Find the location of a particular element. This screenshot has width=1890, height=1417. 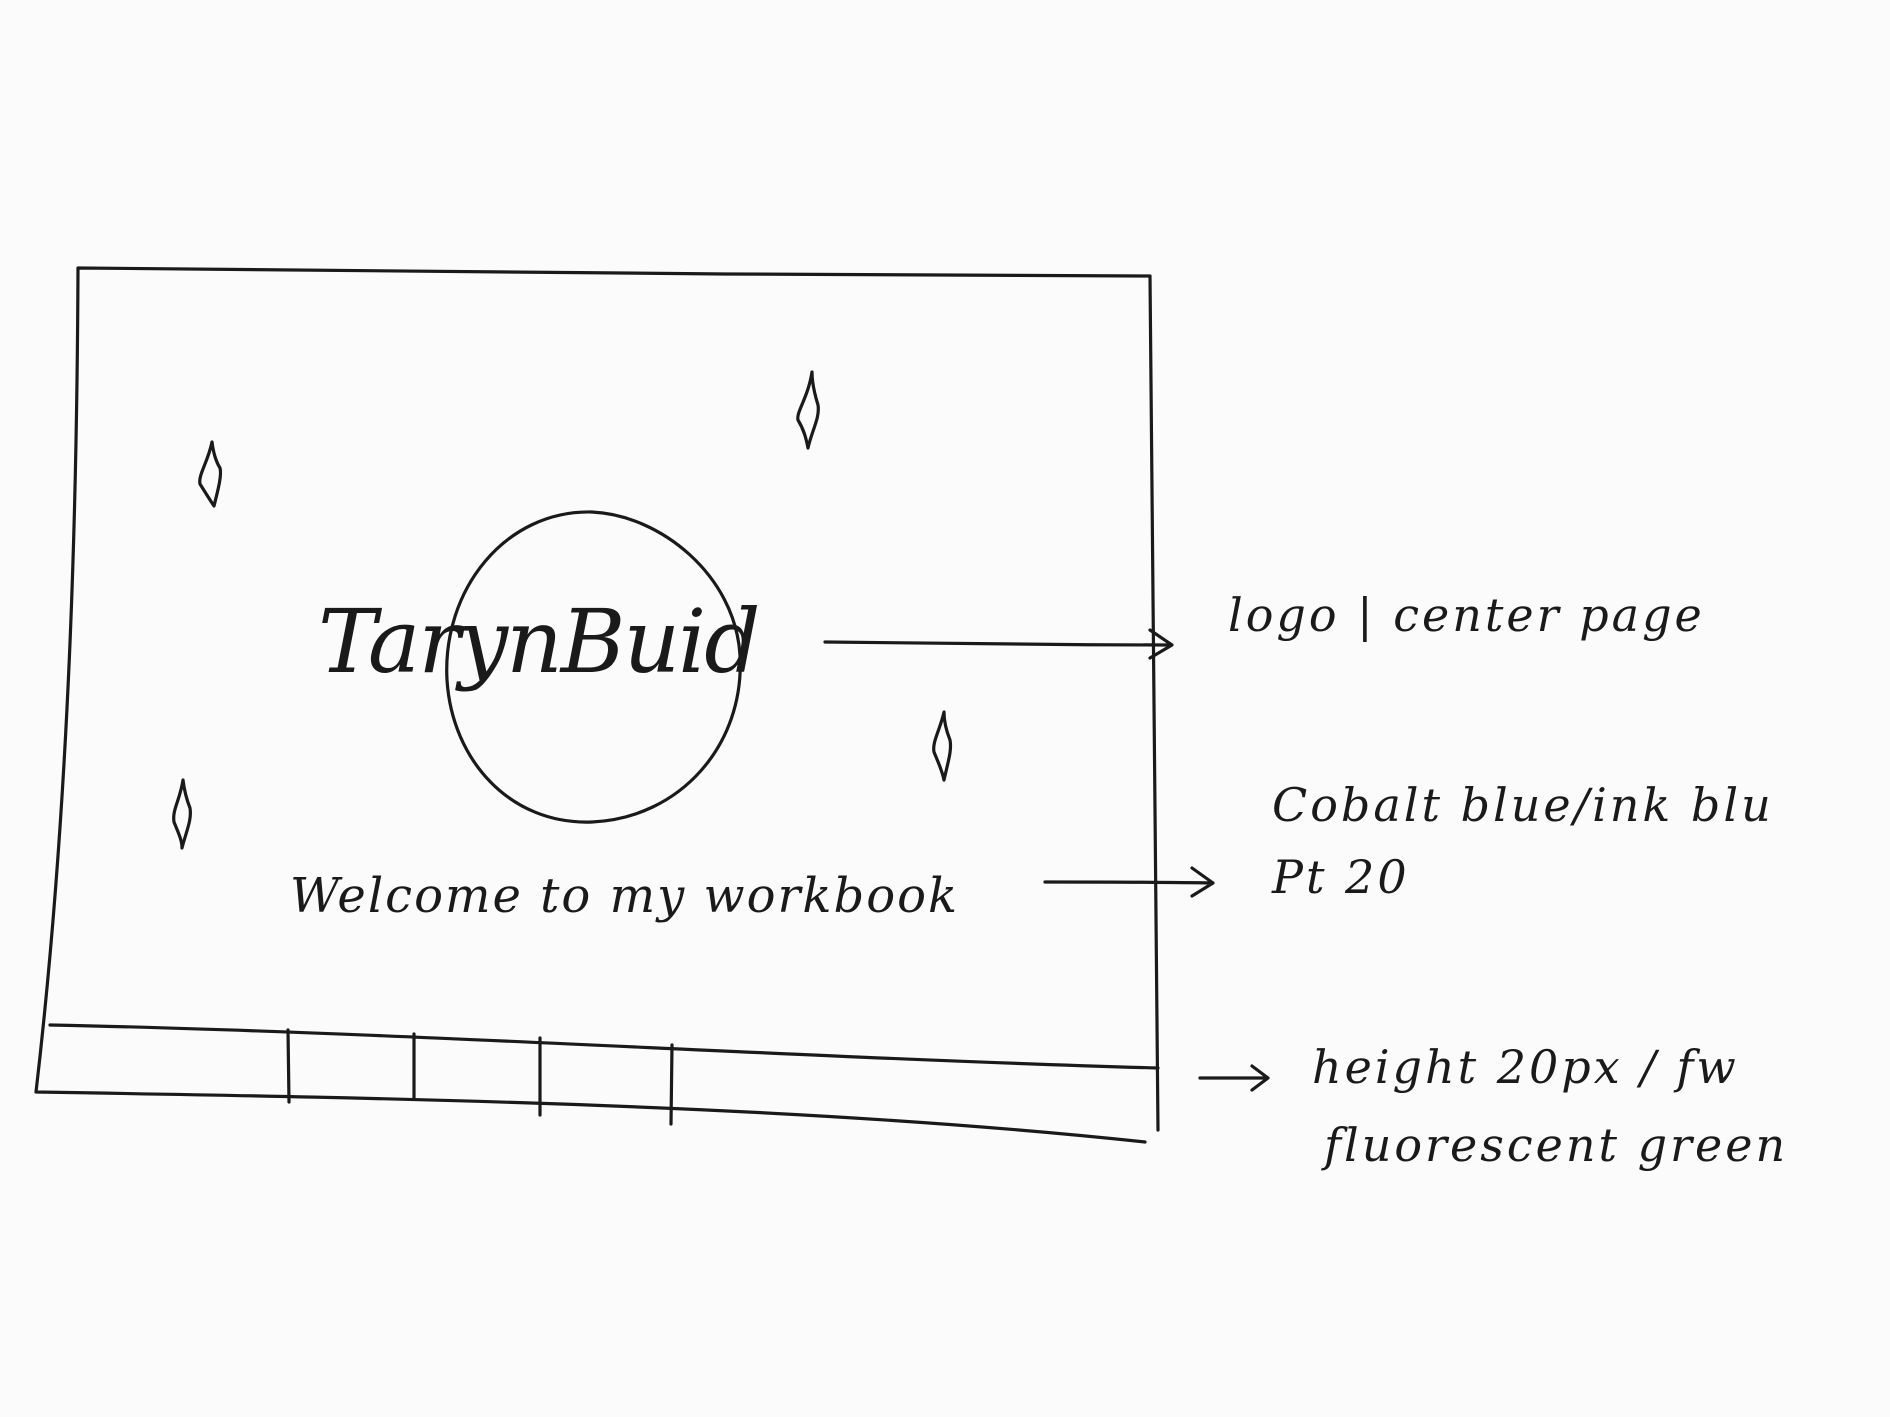

welcome-heading: Welcome to my workbook is located at coordinates (625, 896).